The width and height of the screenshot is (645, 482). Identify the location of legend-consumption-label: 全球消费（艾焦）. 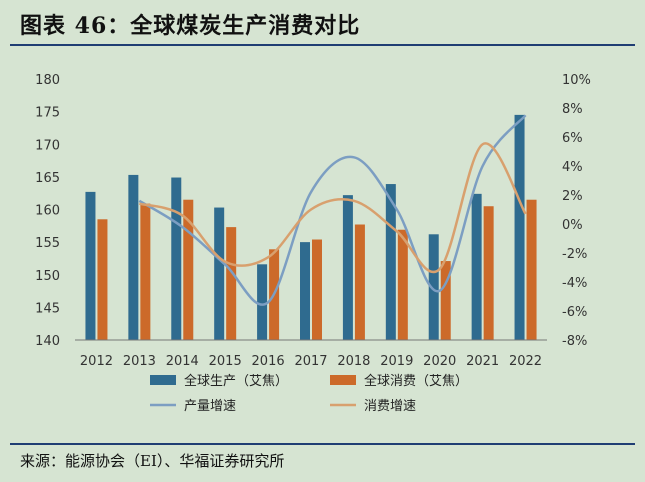
(416, 381).